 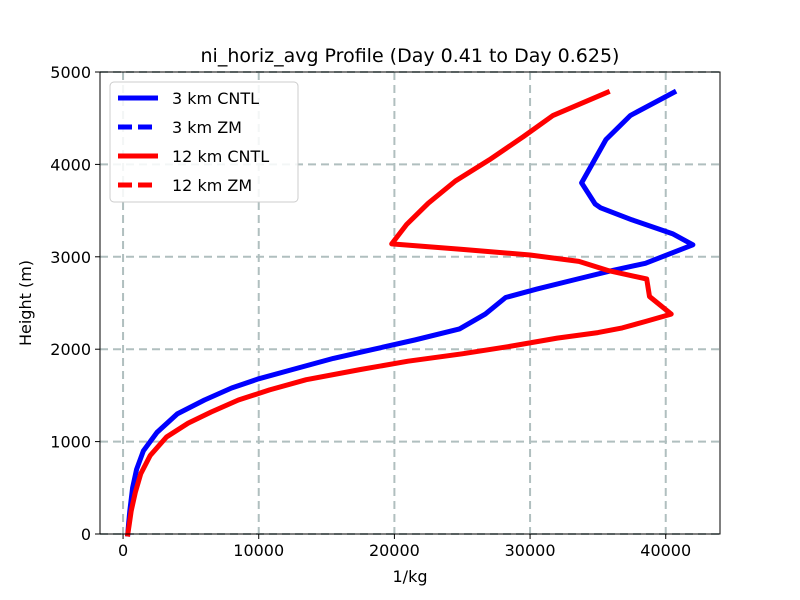 I want to click on y-tick-label: 4000, so click(x=70, y=164).